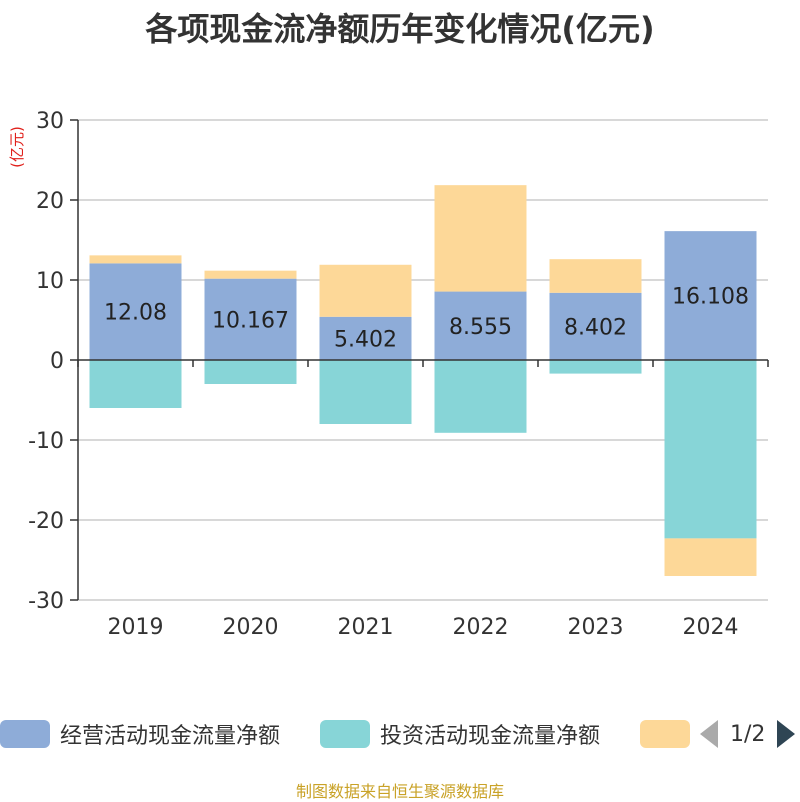  Describe the element at coordinates (595, 367) in the screenshot. I see `bar-2-2023` at that location.